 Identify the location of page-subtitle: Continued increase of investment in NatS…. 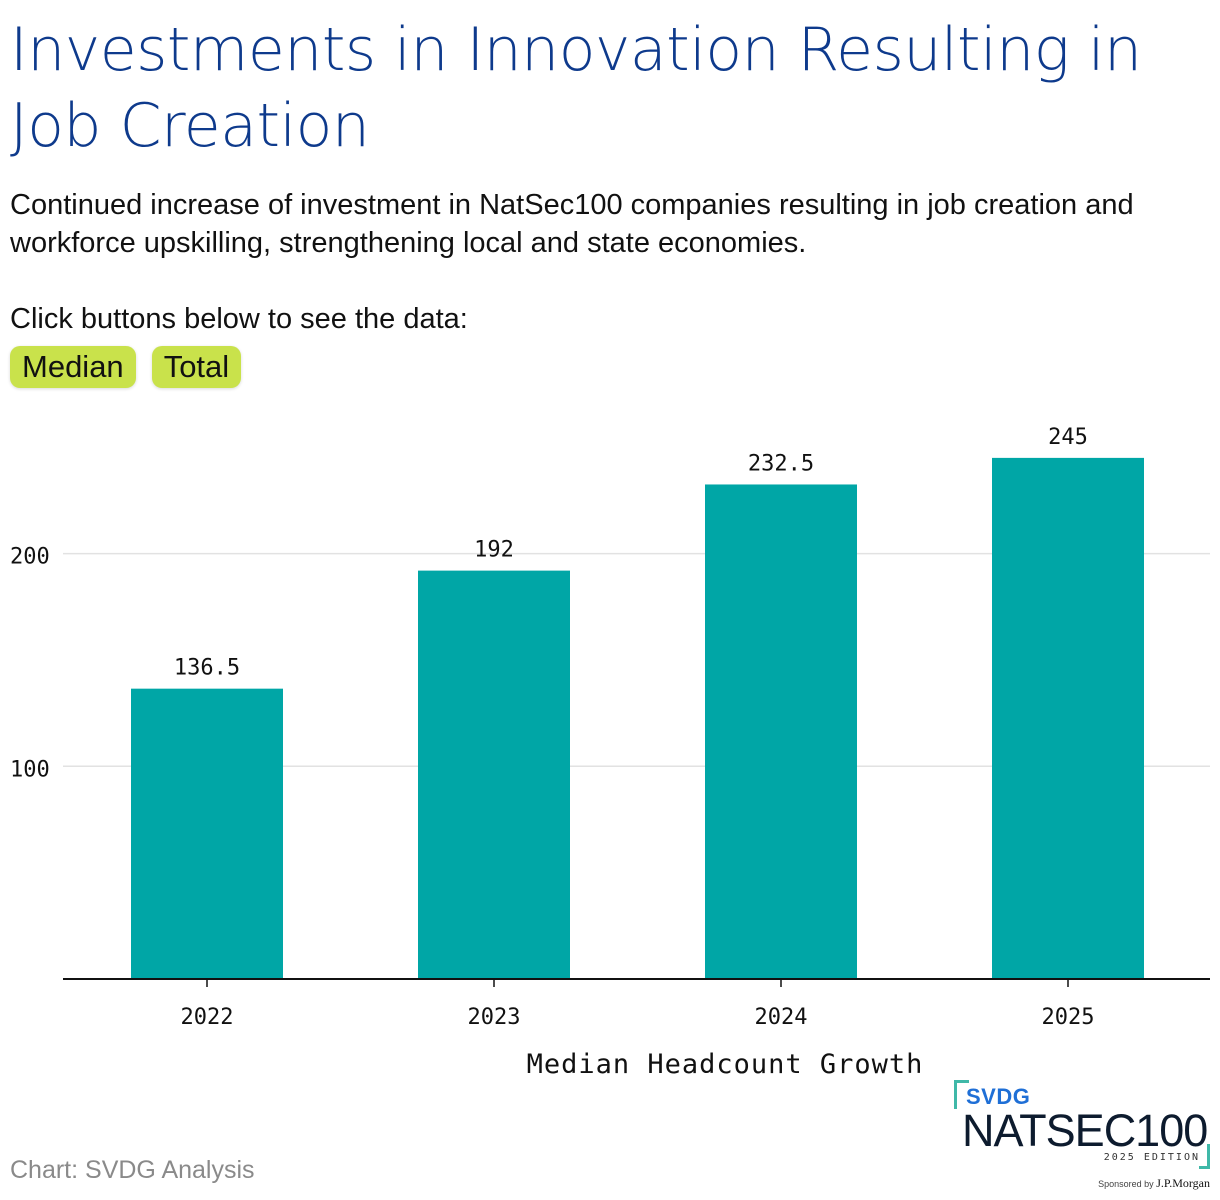
(572, 224).